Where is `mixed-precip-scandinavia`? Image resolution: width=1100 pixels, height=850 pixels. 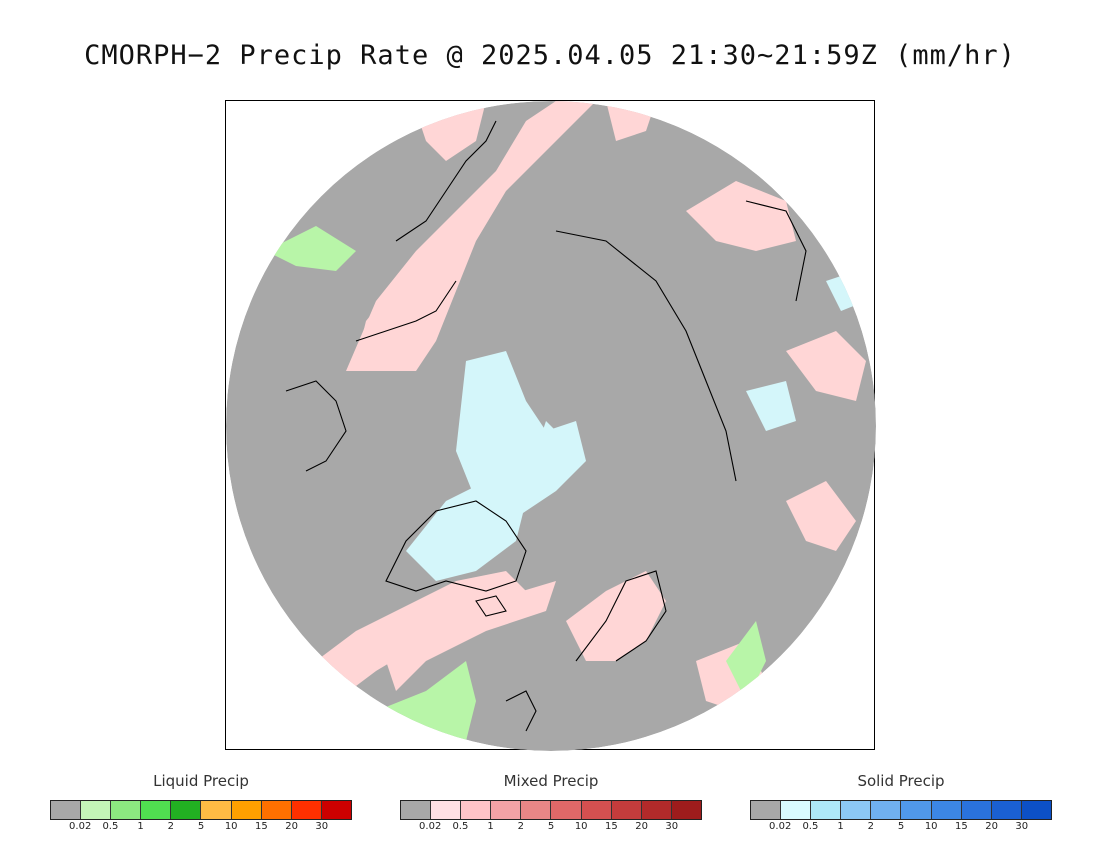
mixed-precip-scandinavia is located at coordinates (616, 616).